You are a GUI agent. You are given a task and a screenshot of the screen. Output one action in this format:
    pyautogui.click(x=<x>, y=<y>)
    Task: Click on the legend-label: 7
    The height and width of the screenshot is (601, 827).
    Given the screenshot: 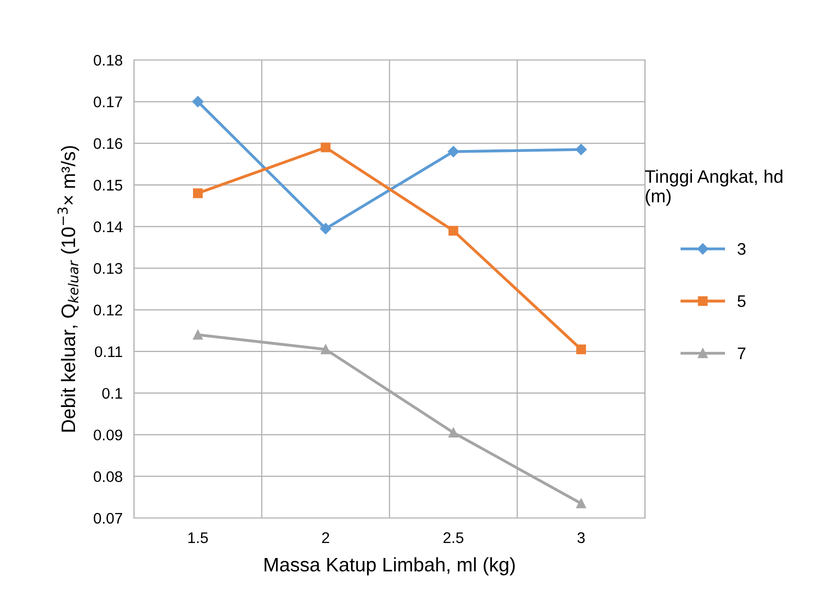 What is the action you would take?
    pyautogui.click(x=742, y=354)
    